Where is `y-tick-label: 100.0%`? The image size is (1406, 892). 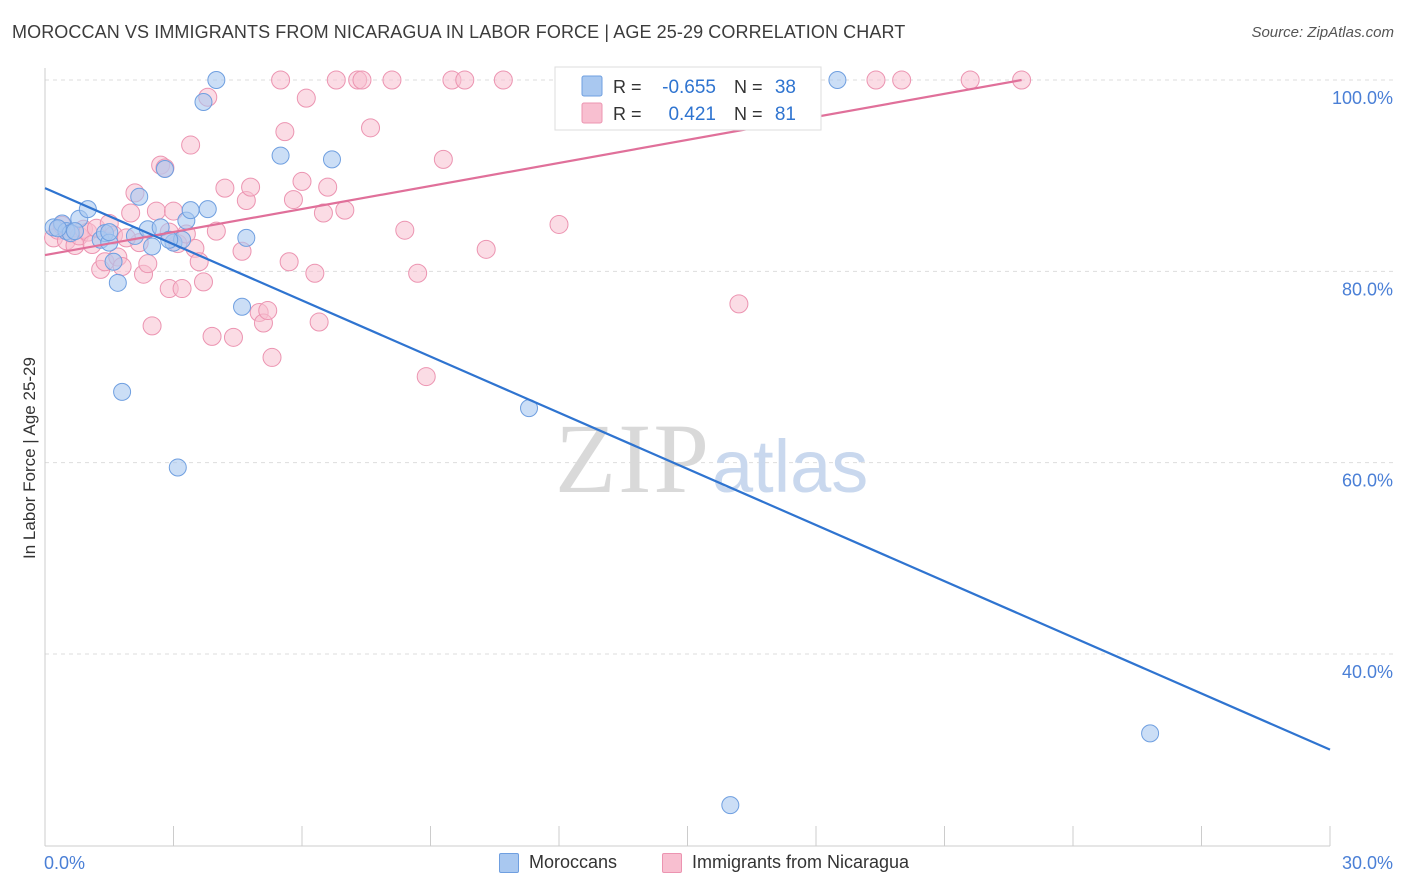
y-tick-label: 100.0% is located at coordinates (1362, 98).